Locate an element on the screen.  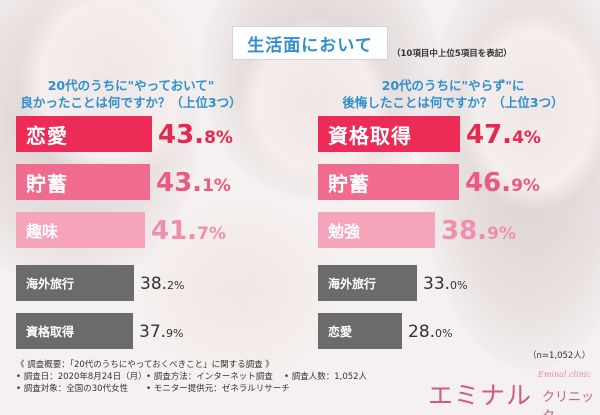
clinic-logo: エミナル Eminal clinic クリニック is located at coordinates (513, 392).